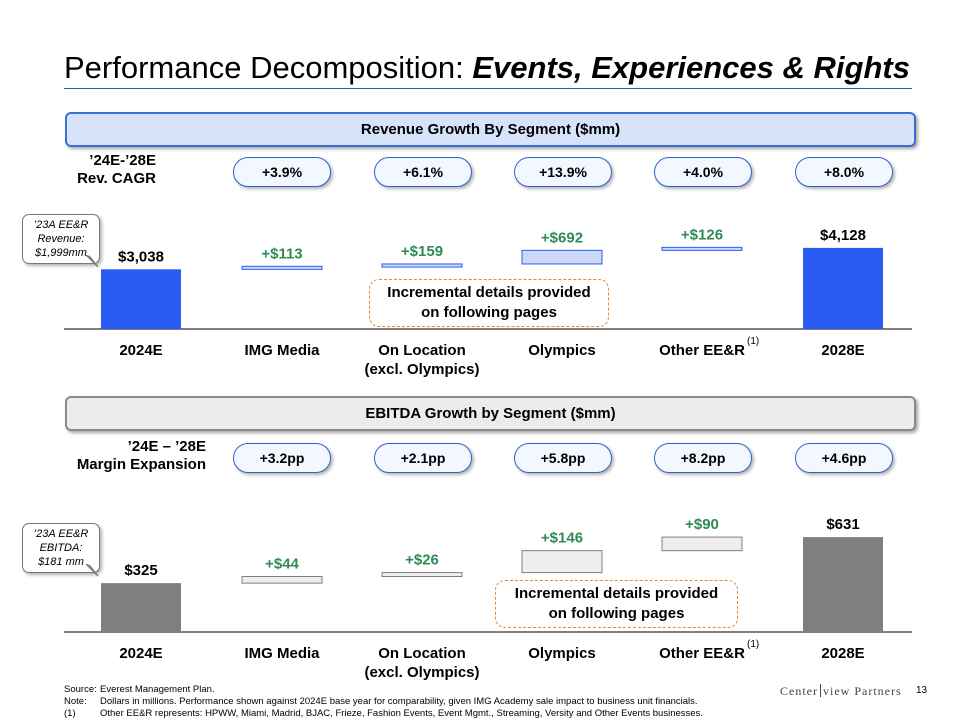 This screenshot has width=960, height=720. Describe the element at coordinates (703, 172) in the screenshot. I see `revenue-cagr-pill: +4.0%` at that location.